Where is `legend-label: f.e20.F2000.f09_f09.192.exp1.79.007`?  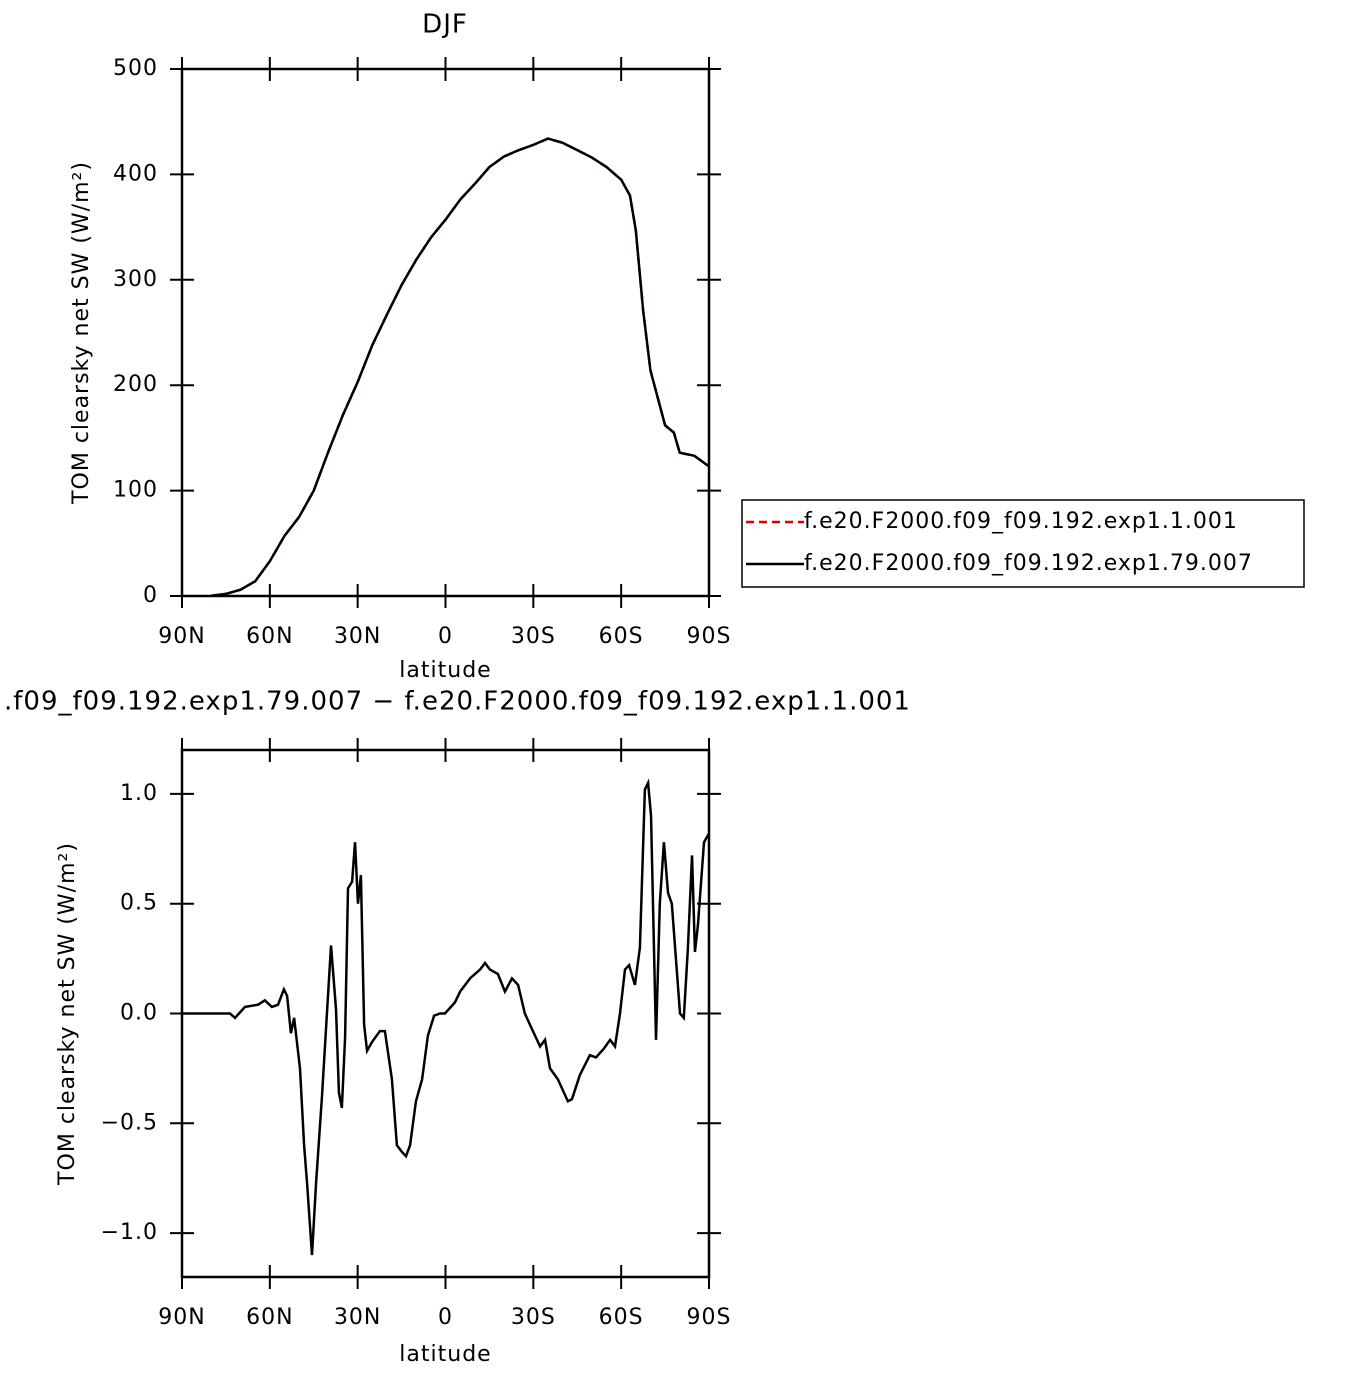 legend-label: f.e20.F2000.f09_f09.192.exp1.79.007 is located at coordinates (1028, 563).